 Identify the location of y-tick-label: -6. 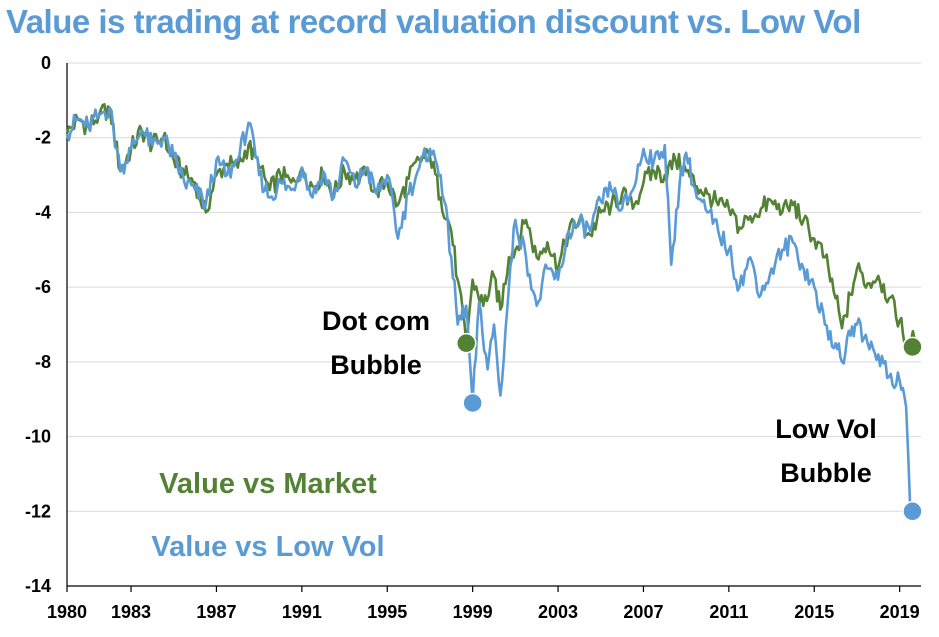
(43, 287).